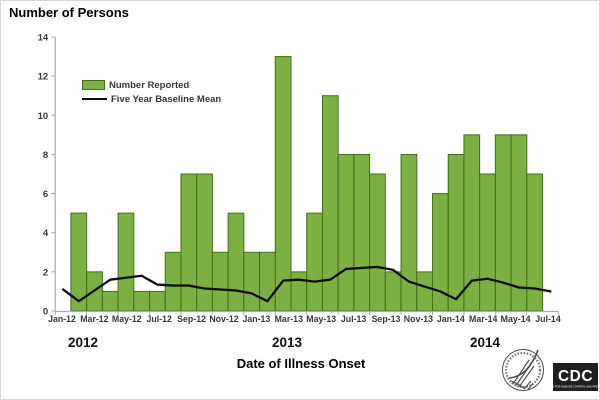  I want to click on y-tick-label: 0, so click(45, 312).